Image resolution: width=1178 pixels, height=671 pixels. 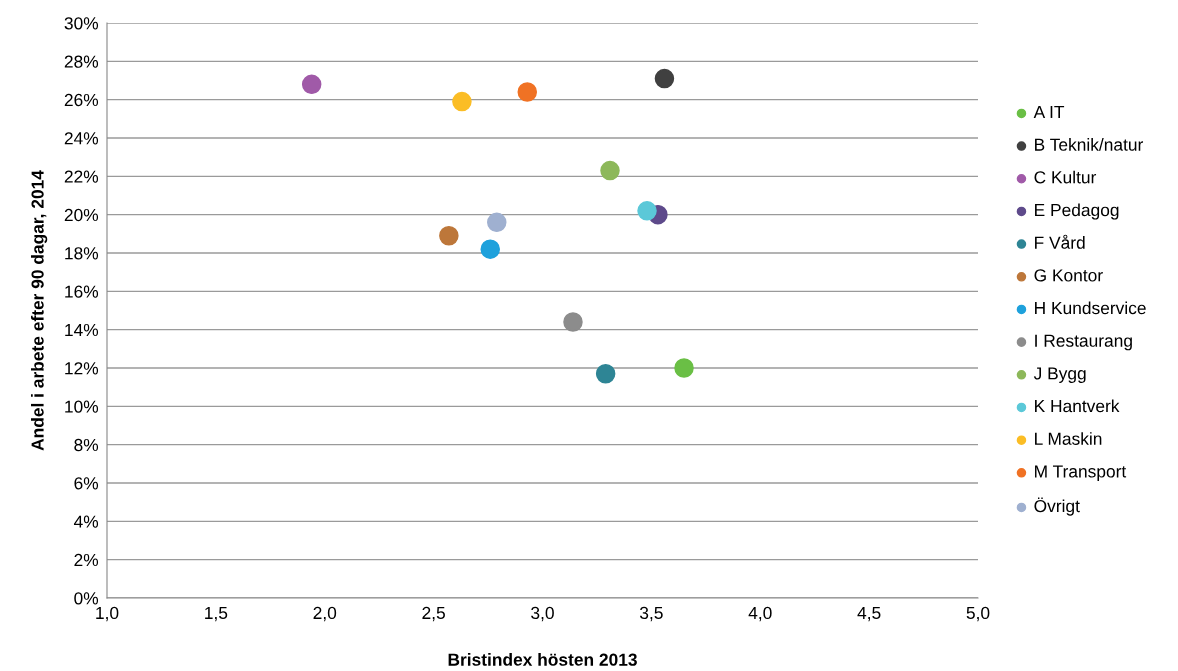 I want to click on x-tick-label: 5,0, so click(x=978, y=614).